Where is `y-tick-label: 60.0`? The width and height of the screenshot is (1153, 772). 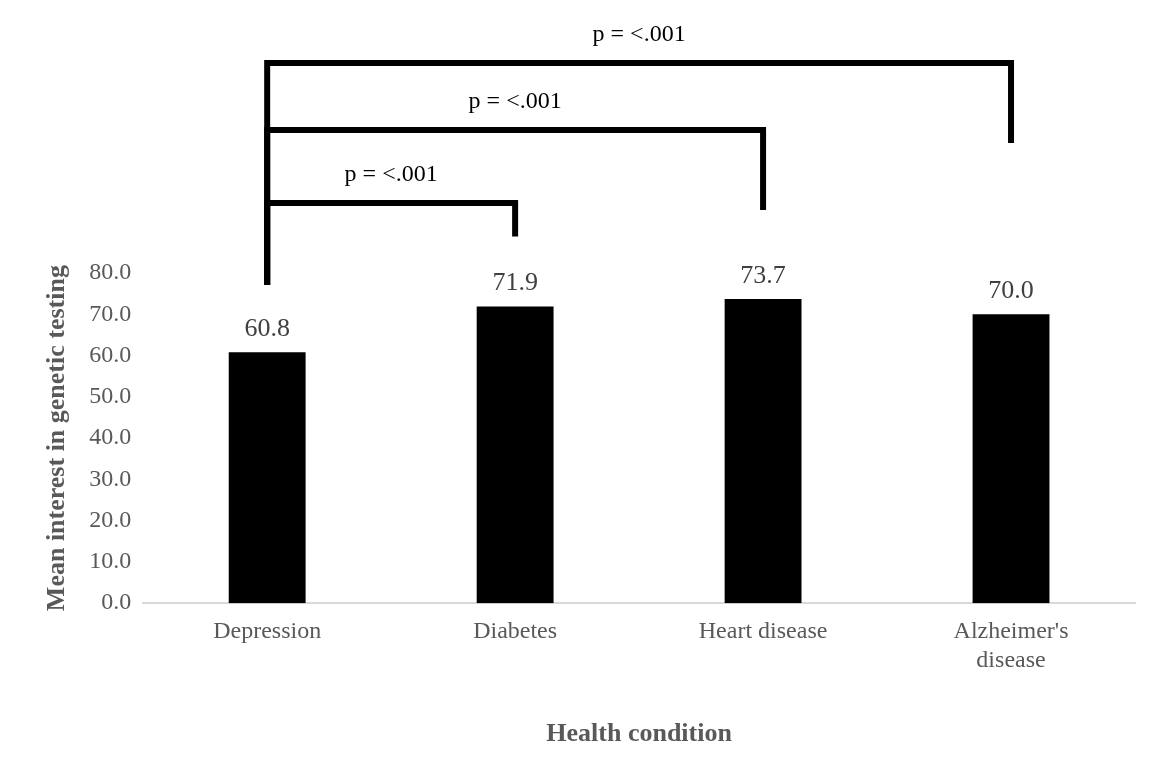 y-tick-label: 60.0 is located at coordinates (110, 353).